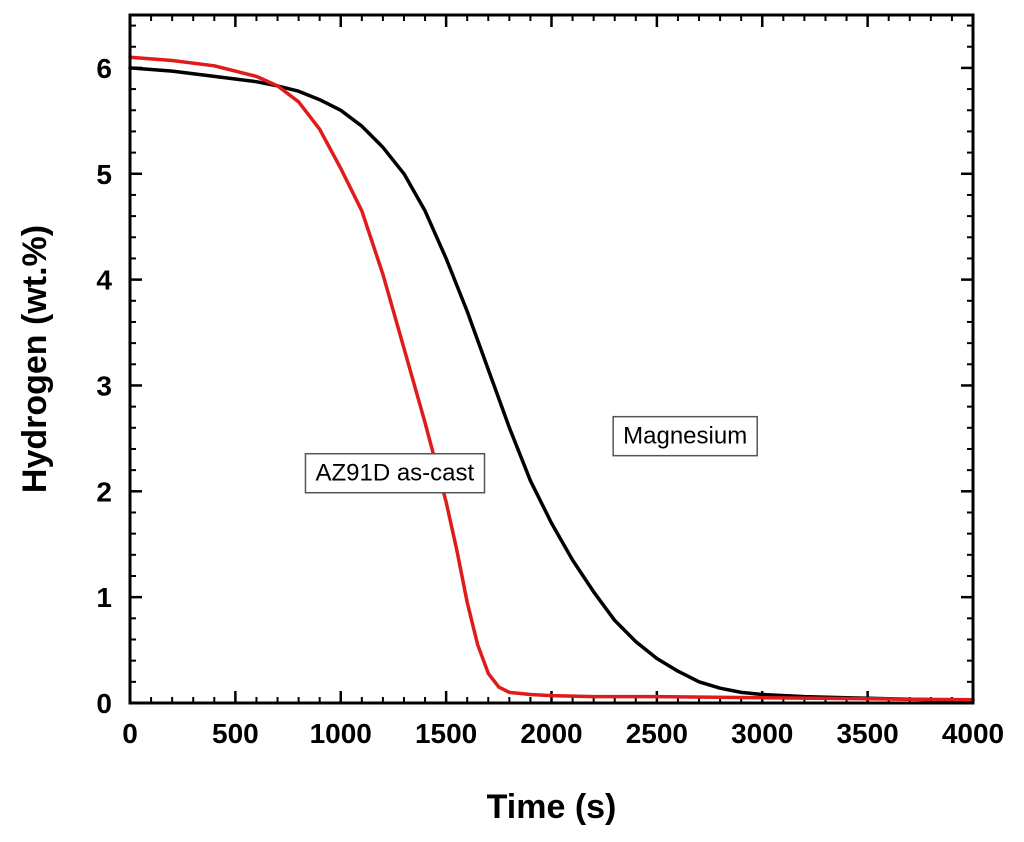 The image size is (1024, 842). What do you see at coordinates (104, 174) in the screenshot?
I see `y-tick-label: 5` at bounding box center [104, 174].